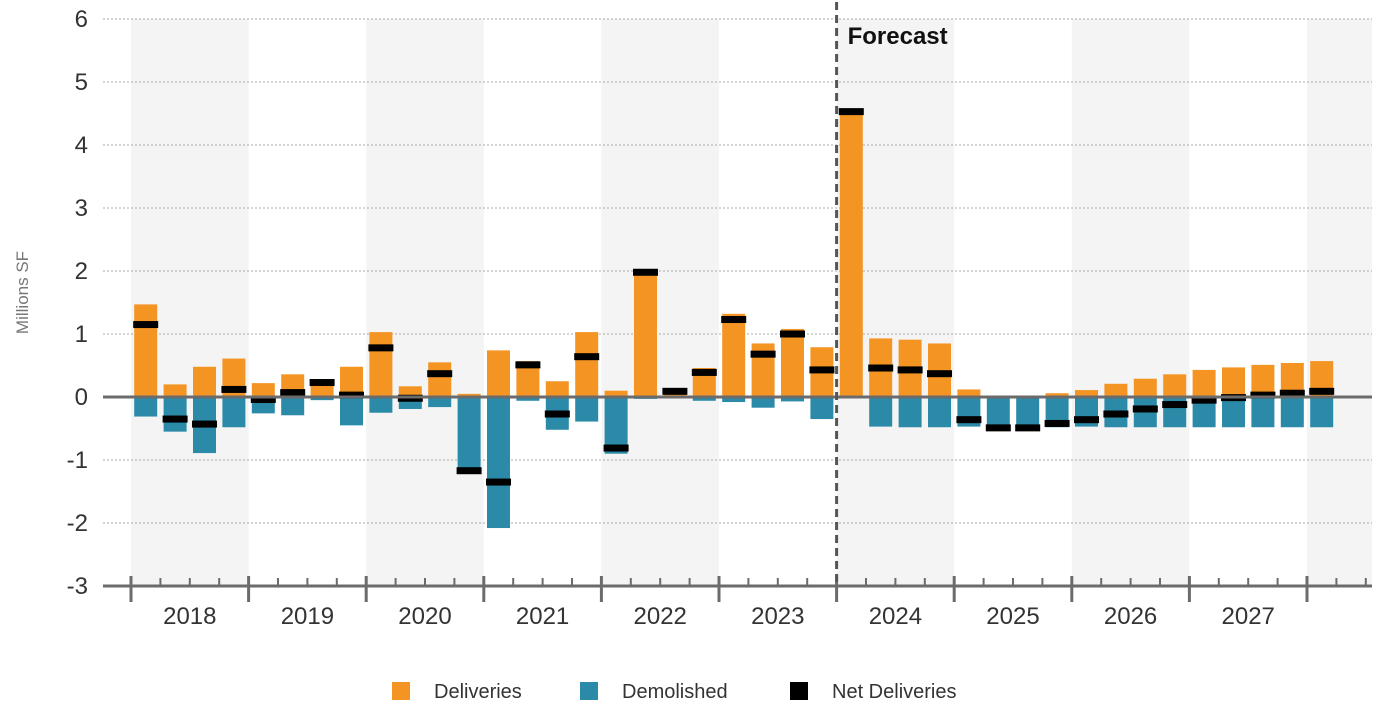 The height and width of the screenshot is (706, 1379). Describe the element at coordinates (1012, 616) in the screenshot. I see `x-year-label: 2025` at that location.